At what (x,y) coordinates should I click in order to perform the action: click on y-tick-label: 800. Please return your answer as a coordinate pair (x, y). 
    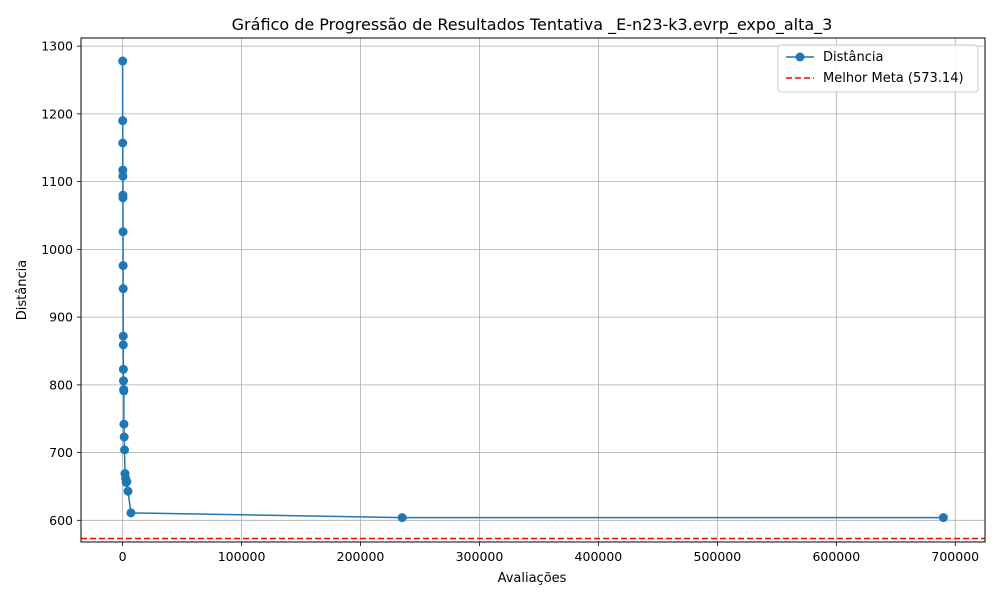
    Looking at the image, I should click on (61, 384).